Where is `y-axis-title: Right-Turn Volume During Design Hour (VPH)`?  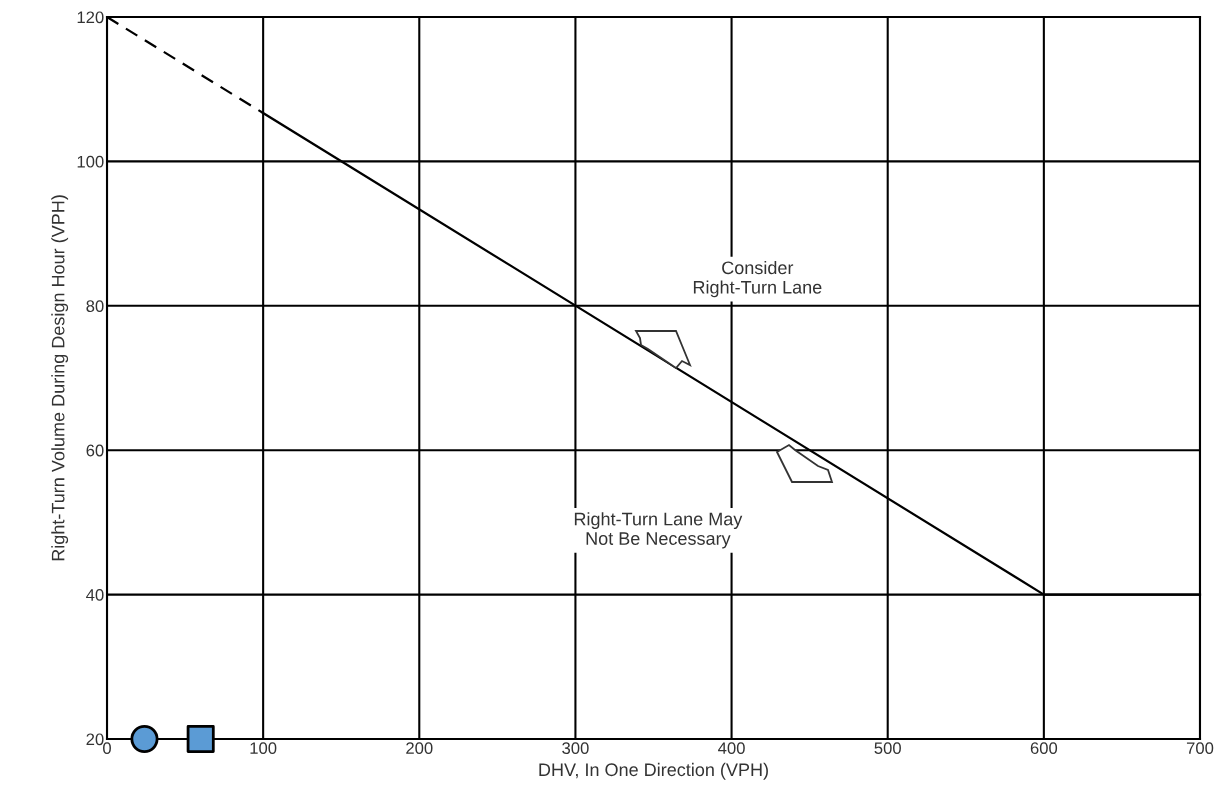 y-axis-title: Right-Turn Volume During Design Hour (VPH) is located at coordinates (60, 378).